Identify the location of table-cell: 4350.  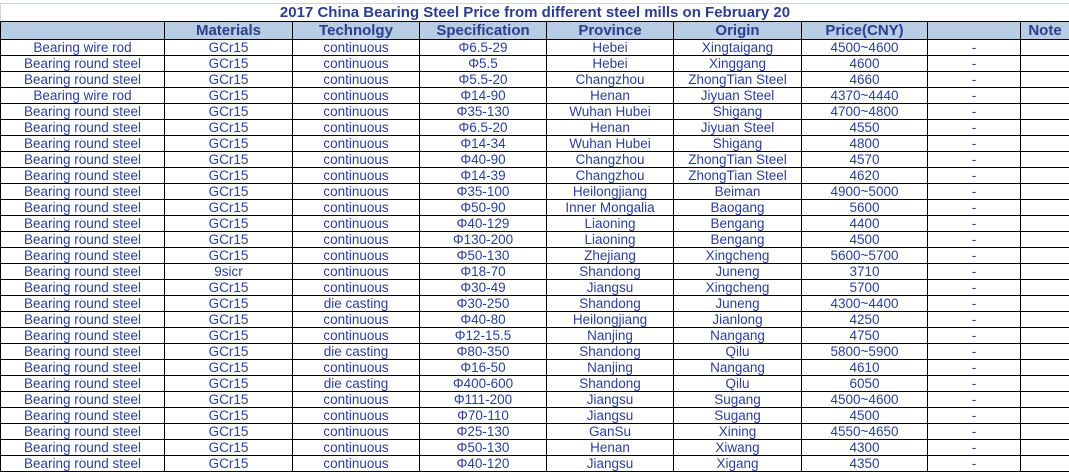
(864, 463).